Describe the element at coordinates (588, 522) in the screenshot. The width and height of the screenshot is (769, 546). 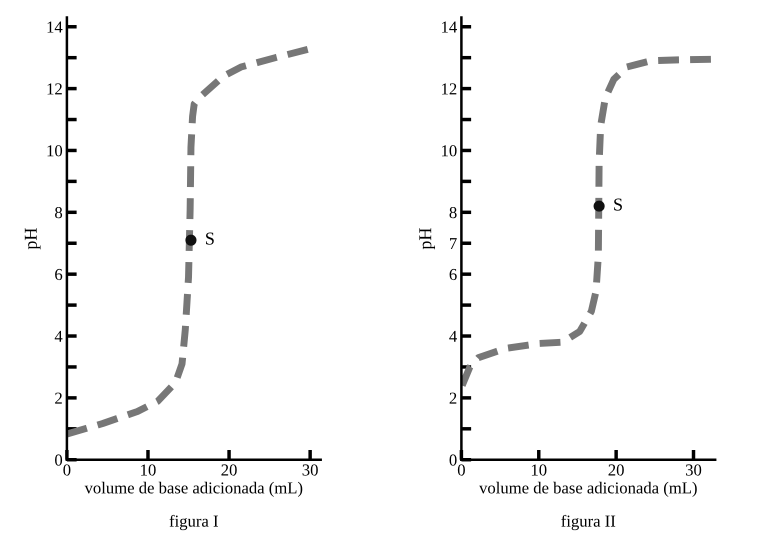
I see `text: figura II` at that location.